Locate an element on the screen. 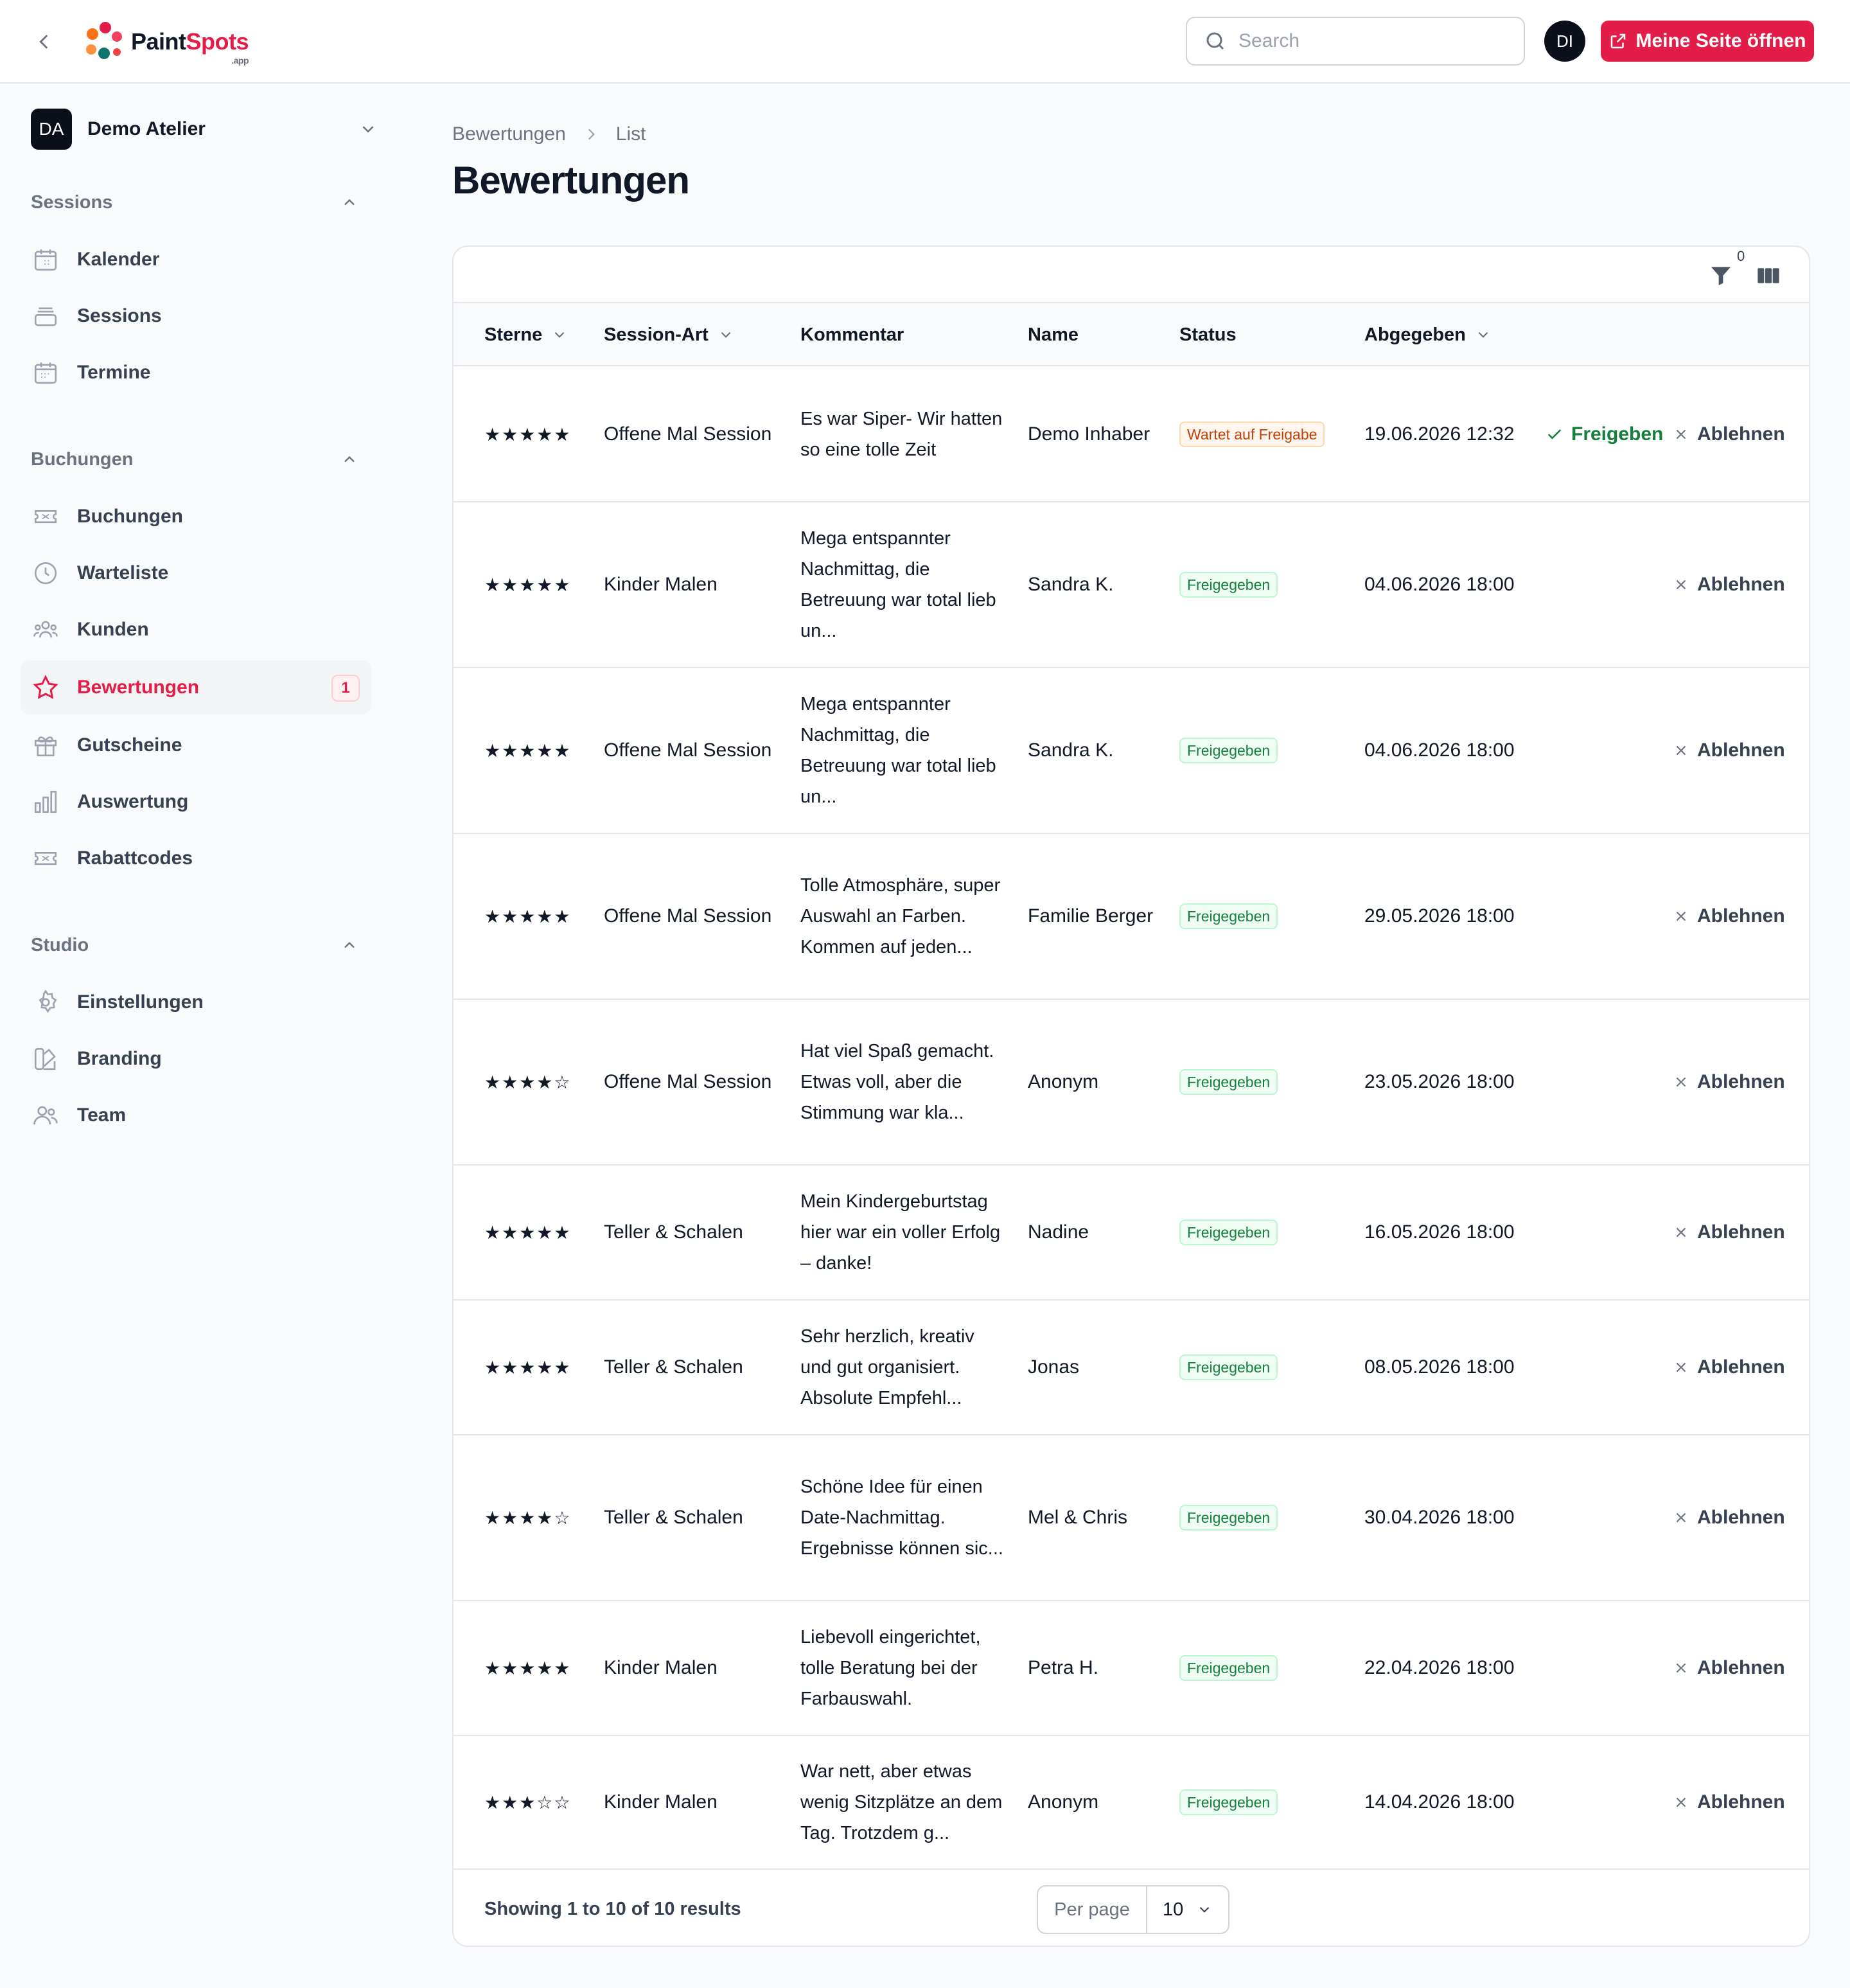 This screenshot has width=1850, height=1988. sidebar-item-rabattcodes: Rabattcodes is located at coordinates (196, 858).